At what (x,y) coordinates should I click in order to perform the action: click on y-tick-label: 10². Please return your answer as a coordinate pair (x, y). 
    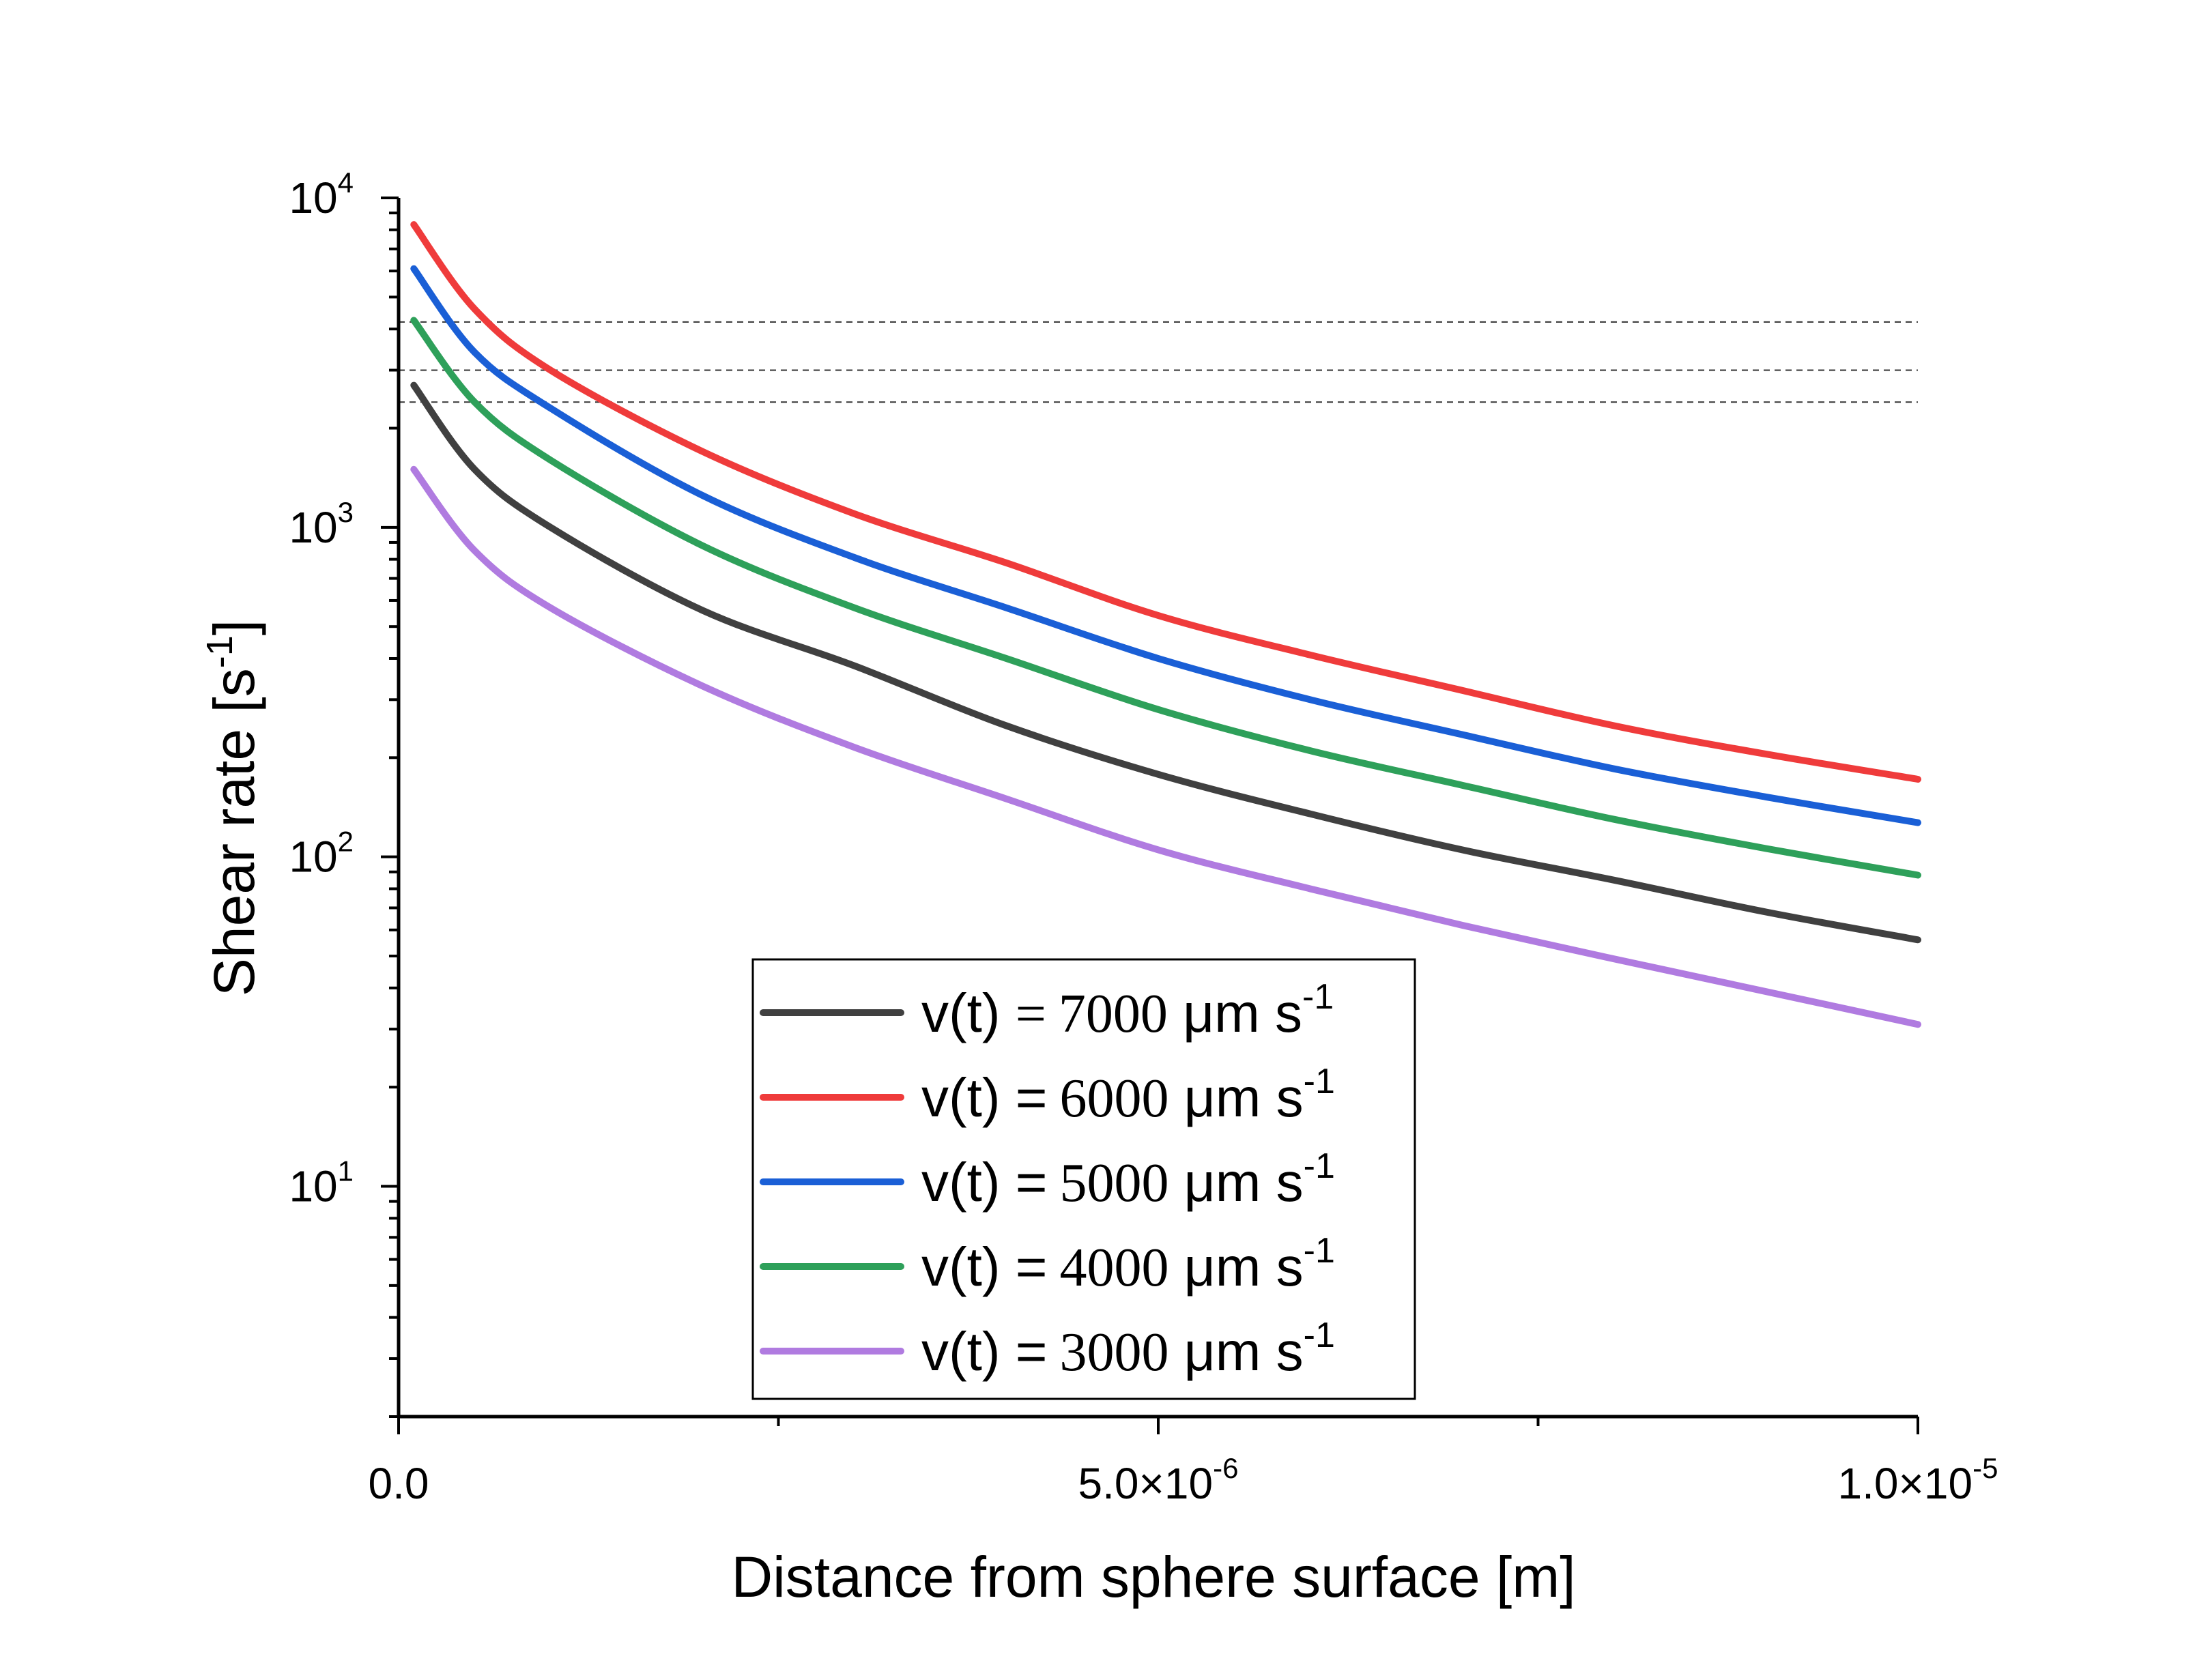
    Looking at the image, I should click on (321, 854).